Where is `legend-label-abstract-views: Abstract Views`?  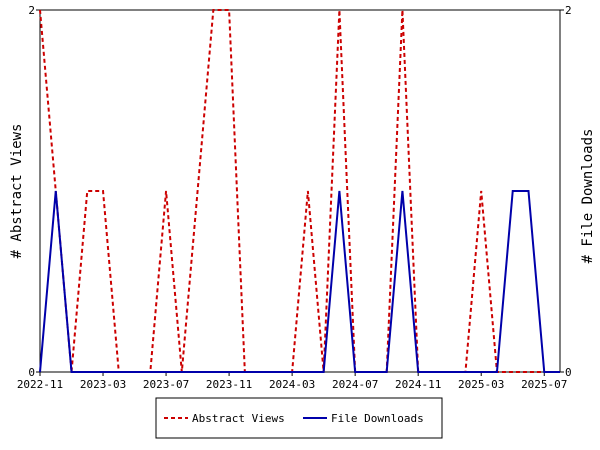 legend-label-abstract-views: Abstract Views is located at coordinates (238, 418).